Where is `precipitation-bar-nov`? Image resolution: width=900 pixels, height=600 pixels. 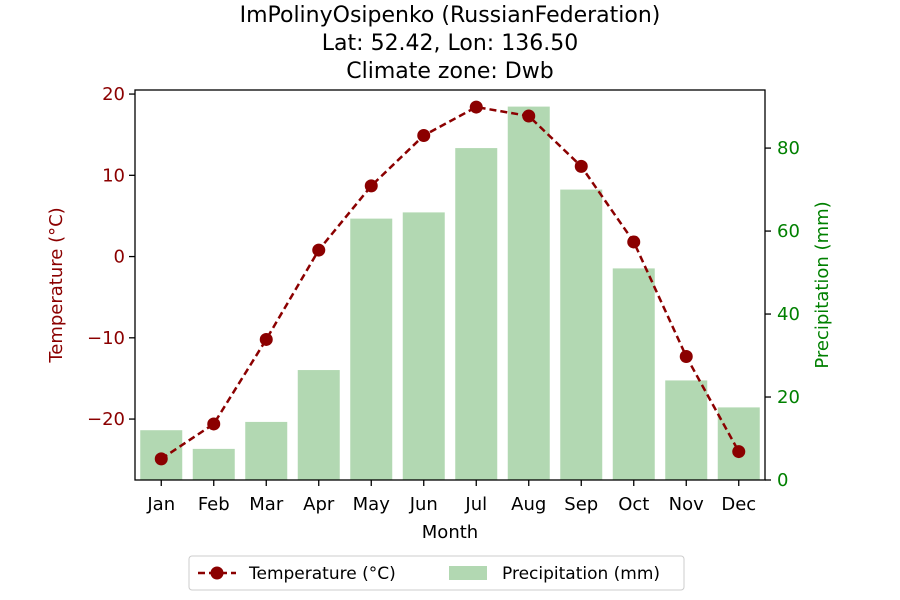 precipitation-bar-nov is located at coordinates (686, 430).